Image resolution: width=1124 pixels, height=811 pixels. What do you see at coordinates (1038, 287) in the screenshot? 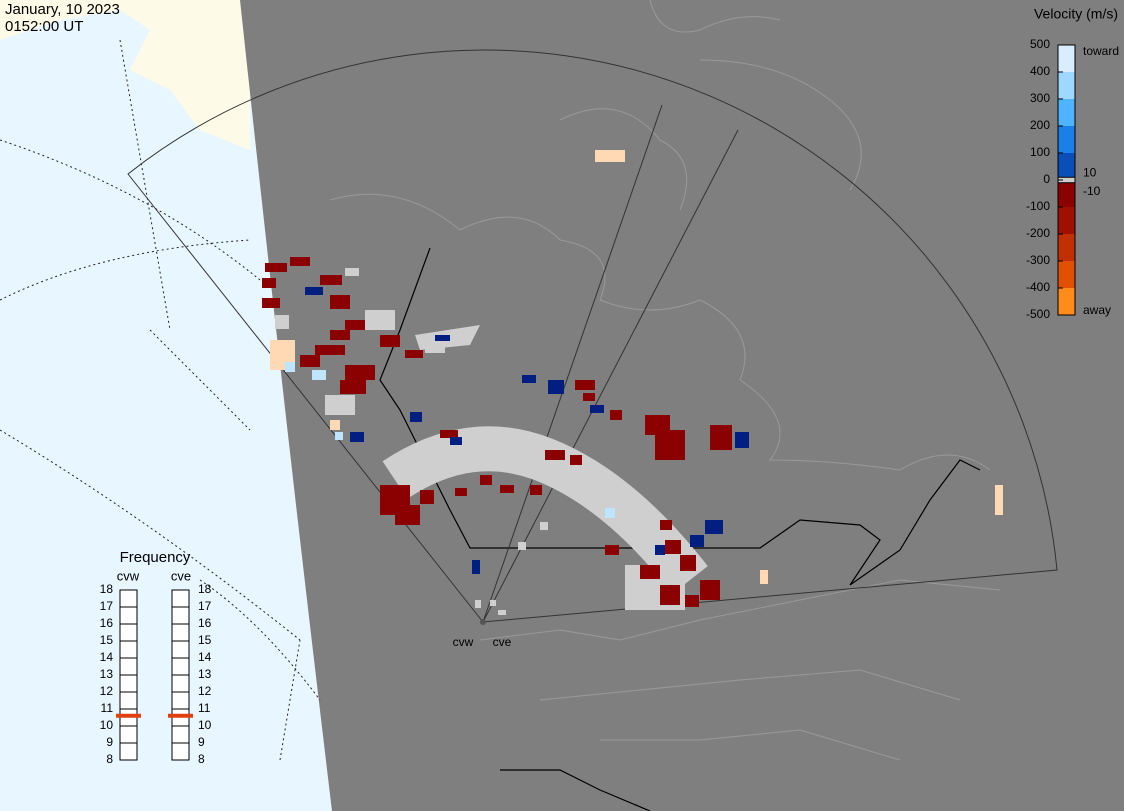
I see `tick-label: -400` at bounding box center [1038, 287].